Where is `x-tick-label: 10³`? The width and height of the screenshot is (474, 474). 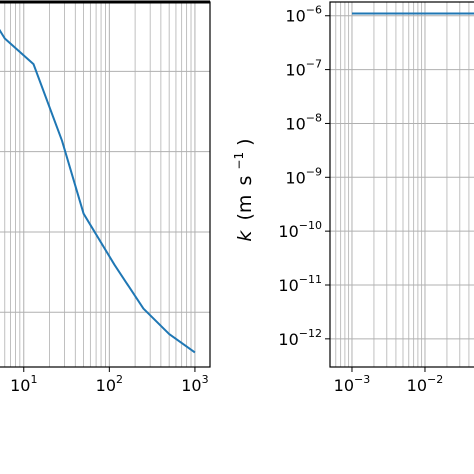
x-tick-label: 10³ is located at coordinates (194, 384).